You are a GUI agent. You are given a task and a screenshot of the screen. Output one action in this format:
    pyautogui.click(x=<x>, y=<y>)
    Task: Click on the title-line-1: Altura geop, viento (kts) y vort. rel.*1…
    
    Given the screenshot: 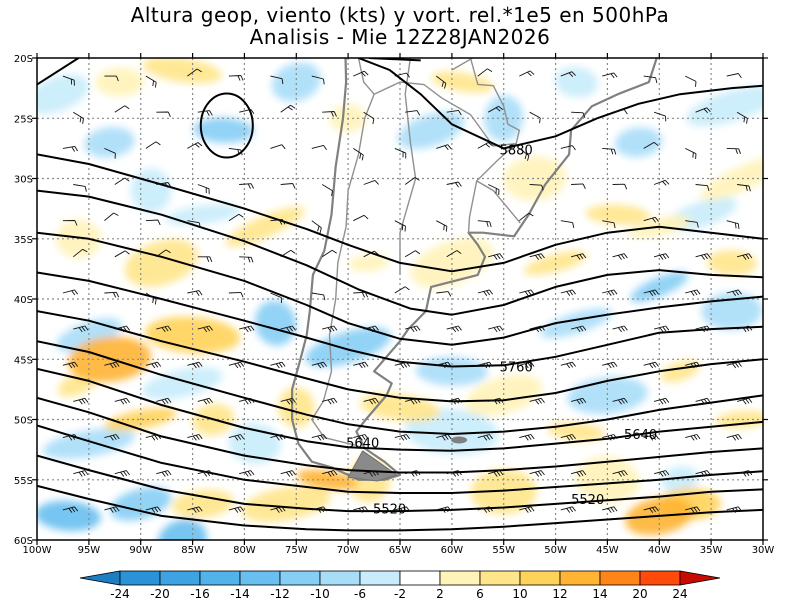 What is the action you would take?
    pyautogui.click(x=400, y=15)
    